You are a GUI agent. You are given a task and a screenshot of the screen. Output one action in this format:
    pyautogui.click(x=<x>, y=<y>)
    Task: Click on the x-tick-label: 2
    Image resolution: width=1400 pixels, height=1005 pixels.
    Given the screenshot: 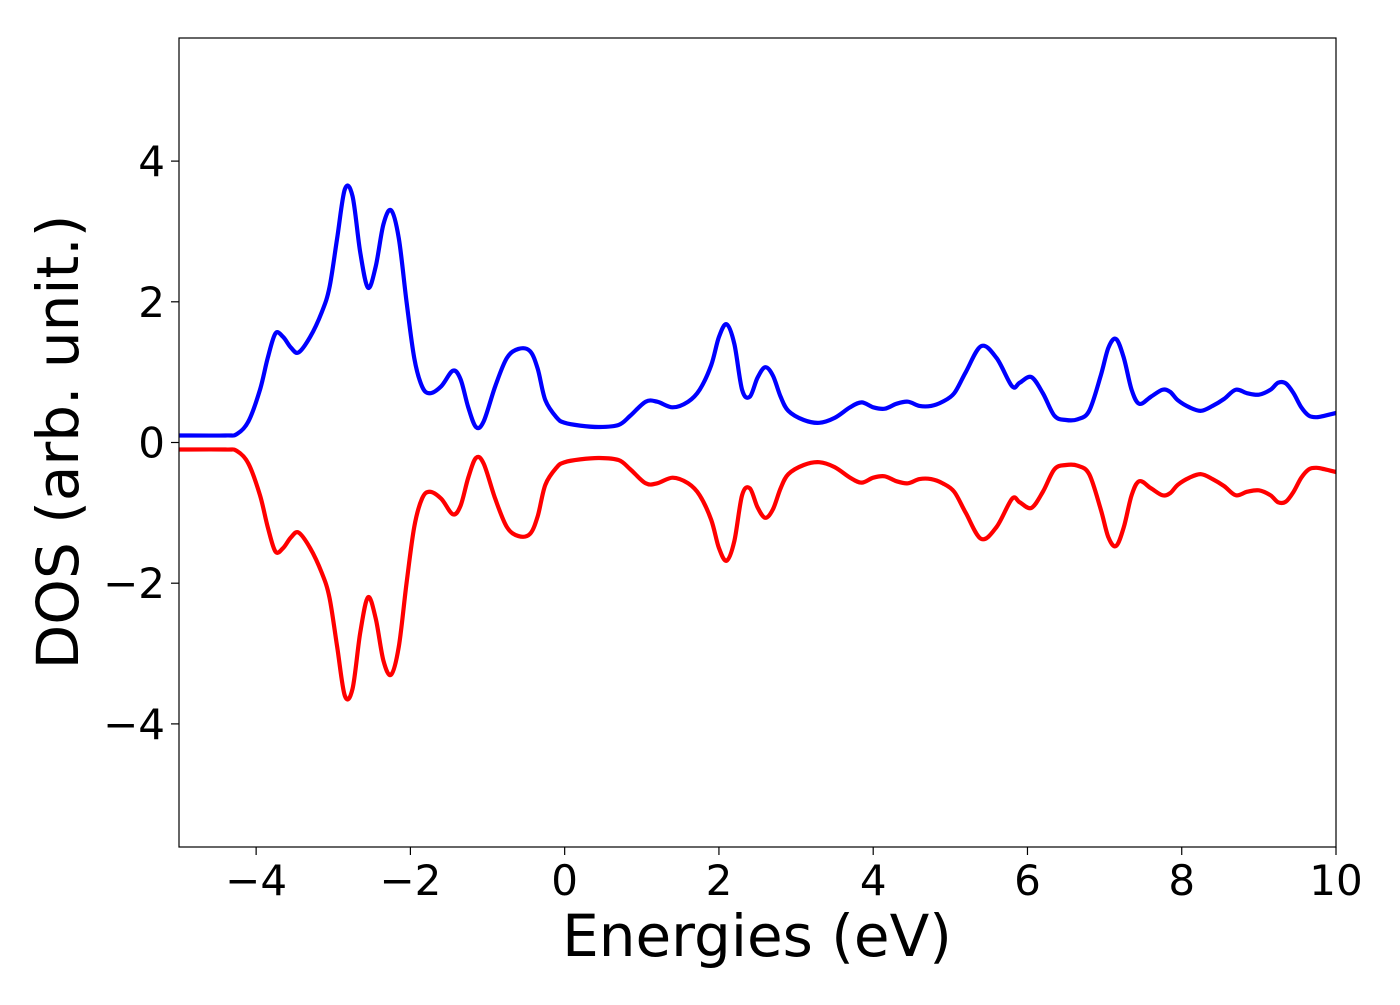 What is the action you would take?
    pyautogui.click(x=719, y=880)
    